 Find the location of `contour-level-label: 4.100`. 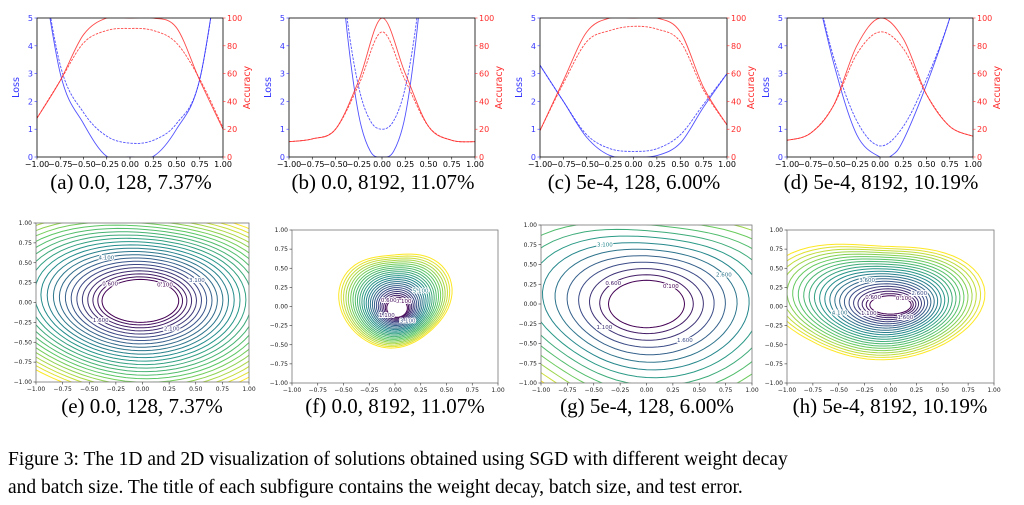

contour-level-label: 4.100 is located at coordinates (106, 259).